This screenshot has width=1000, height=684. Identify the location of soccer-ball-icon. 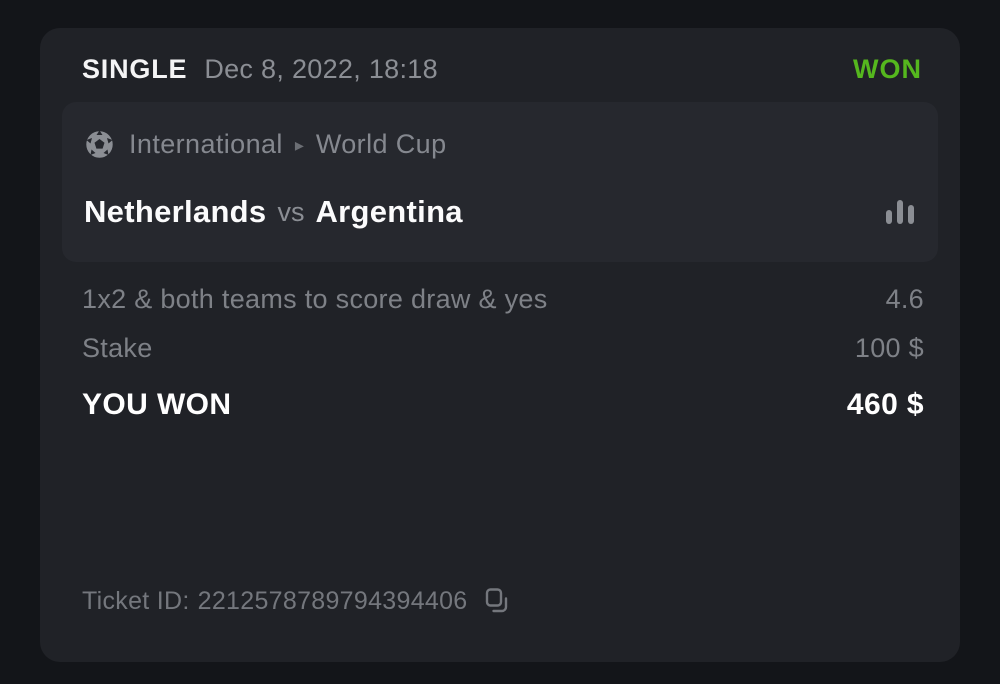
(99, 144).